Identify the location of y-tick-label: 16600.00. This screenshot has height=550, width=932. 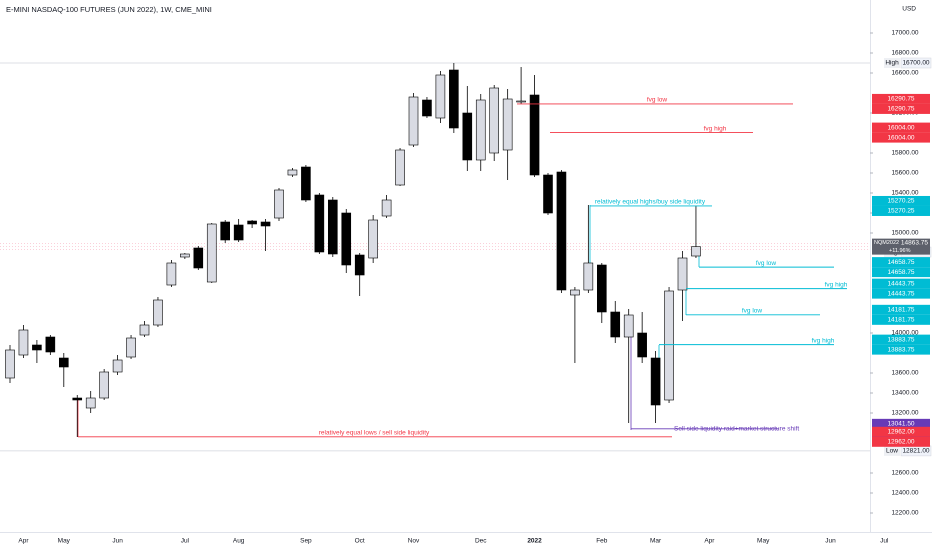
(904, 73).